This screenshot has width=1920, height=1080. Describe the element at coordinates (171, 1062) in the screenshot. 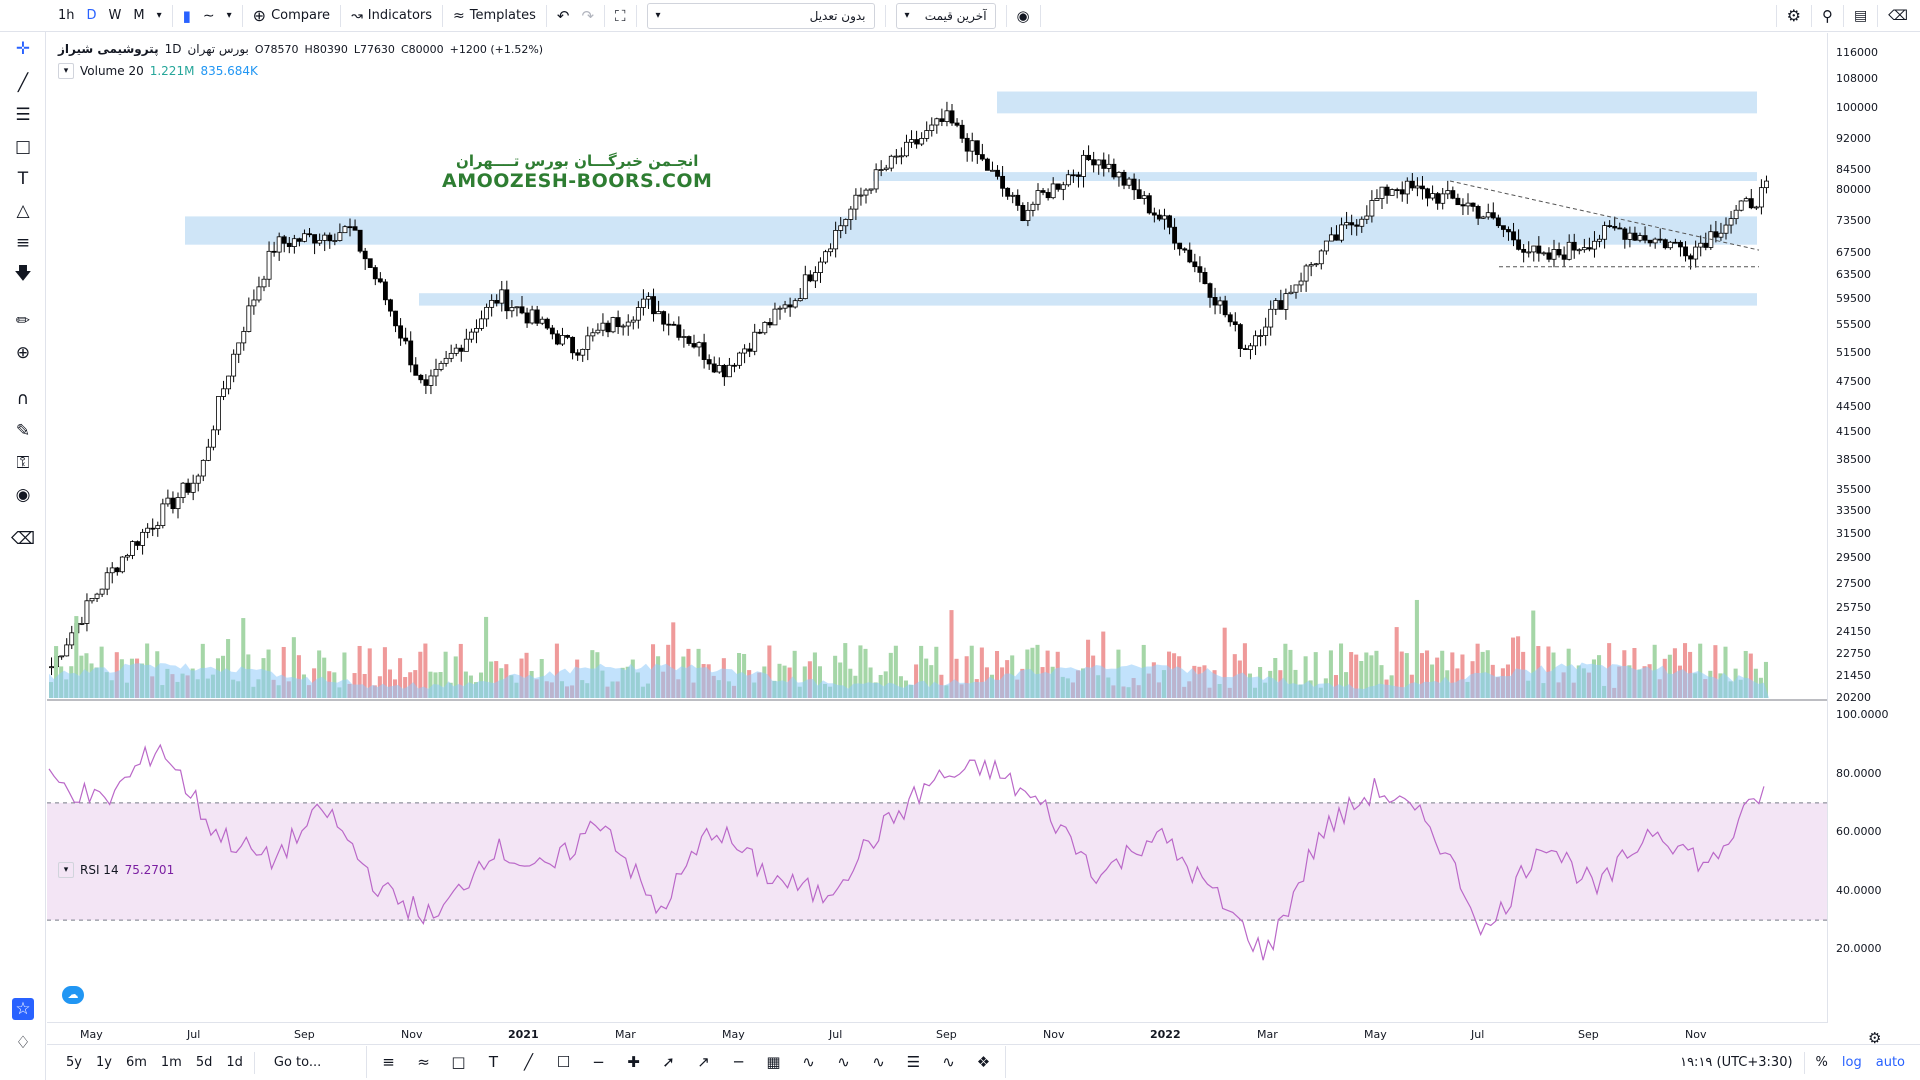

I see `range-1m: 1m` at that location.